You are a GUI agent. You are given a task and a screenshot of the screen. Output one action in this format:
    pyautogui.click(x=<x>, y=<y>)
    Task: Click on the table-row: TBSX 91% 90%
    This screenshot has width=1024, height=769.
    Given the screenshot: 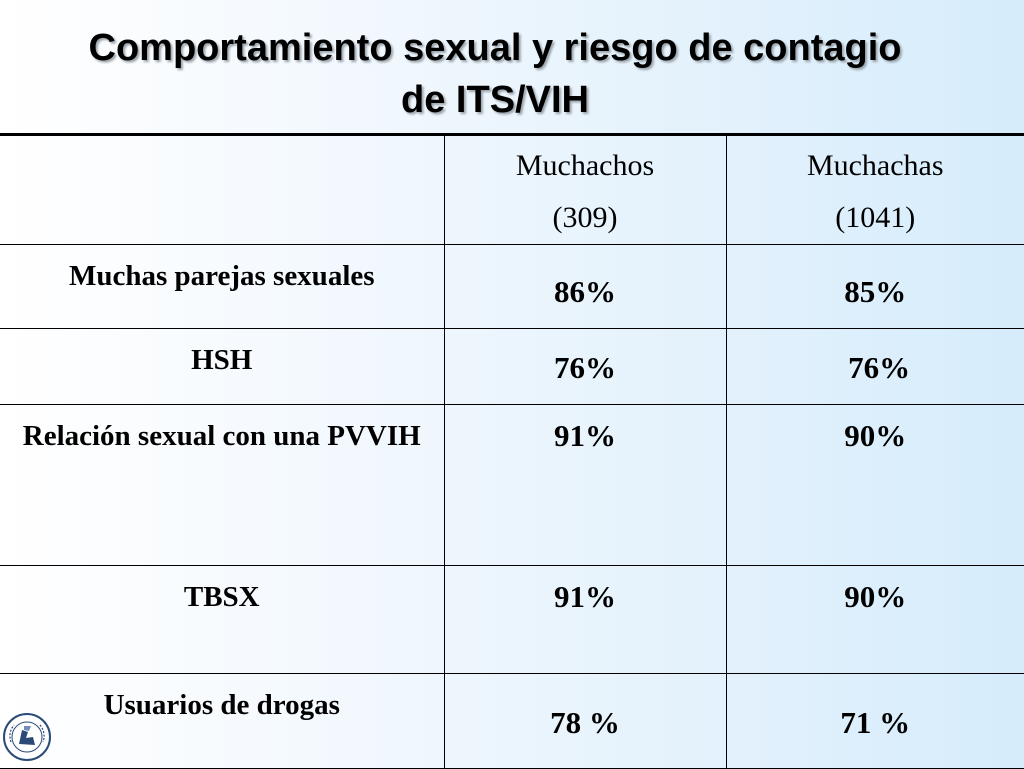 What is the action you would take?
    pyautogui.click(x=512, y=620)
    